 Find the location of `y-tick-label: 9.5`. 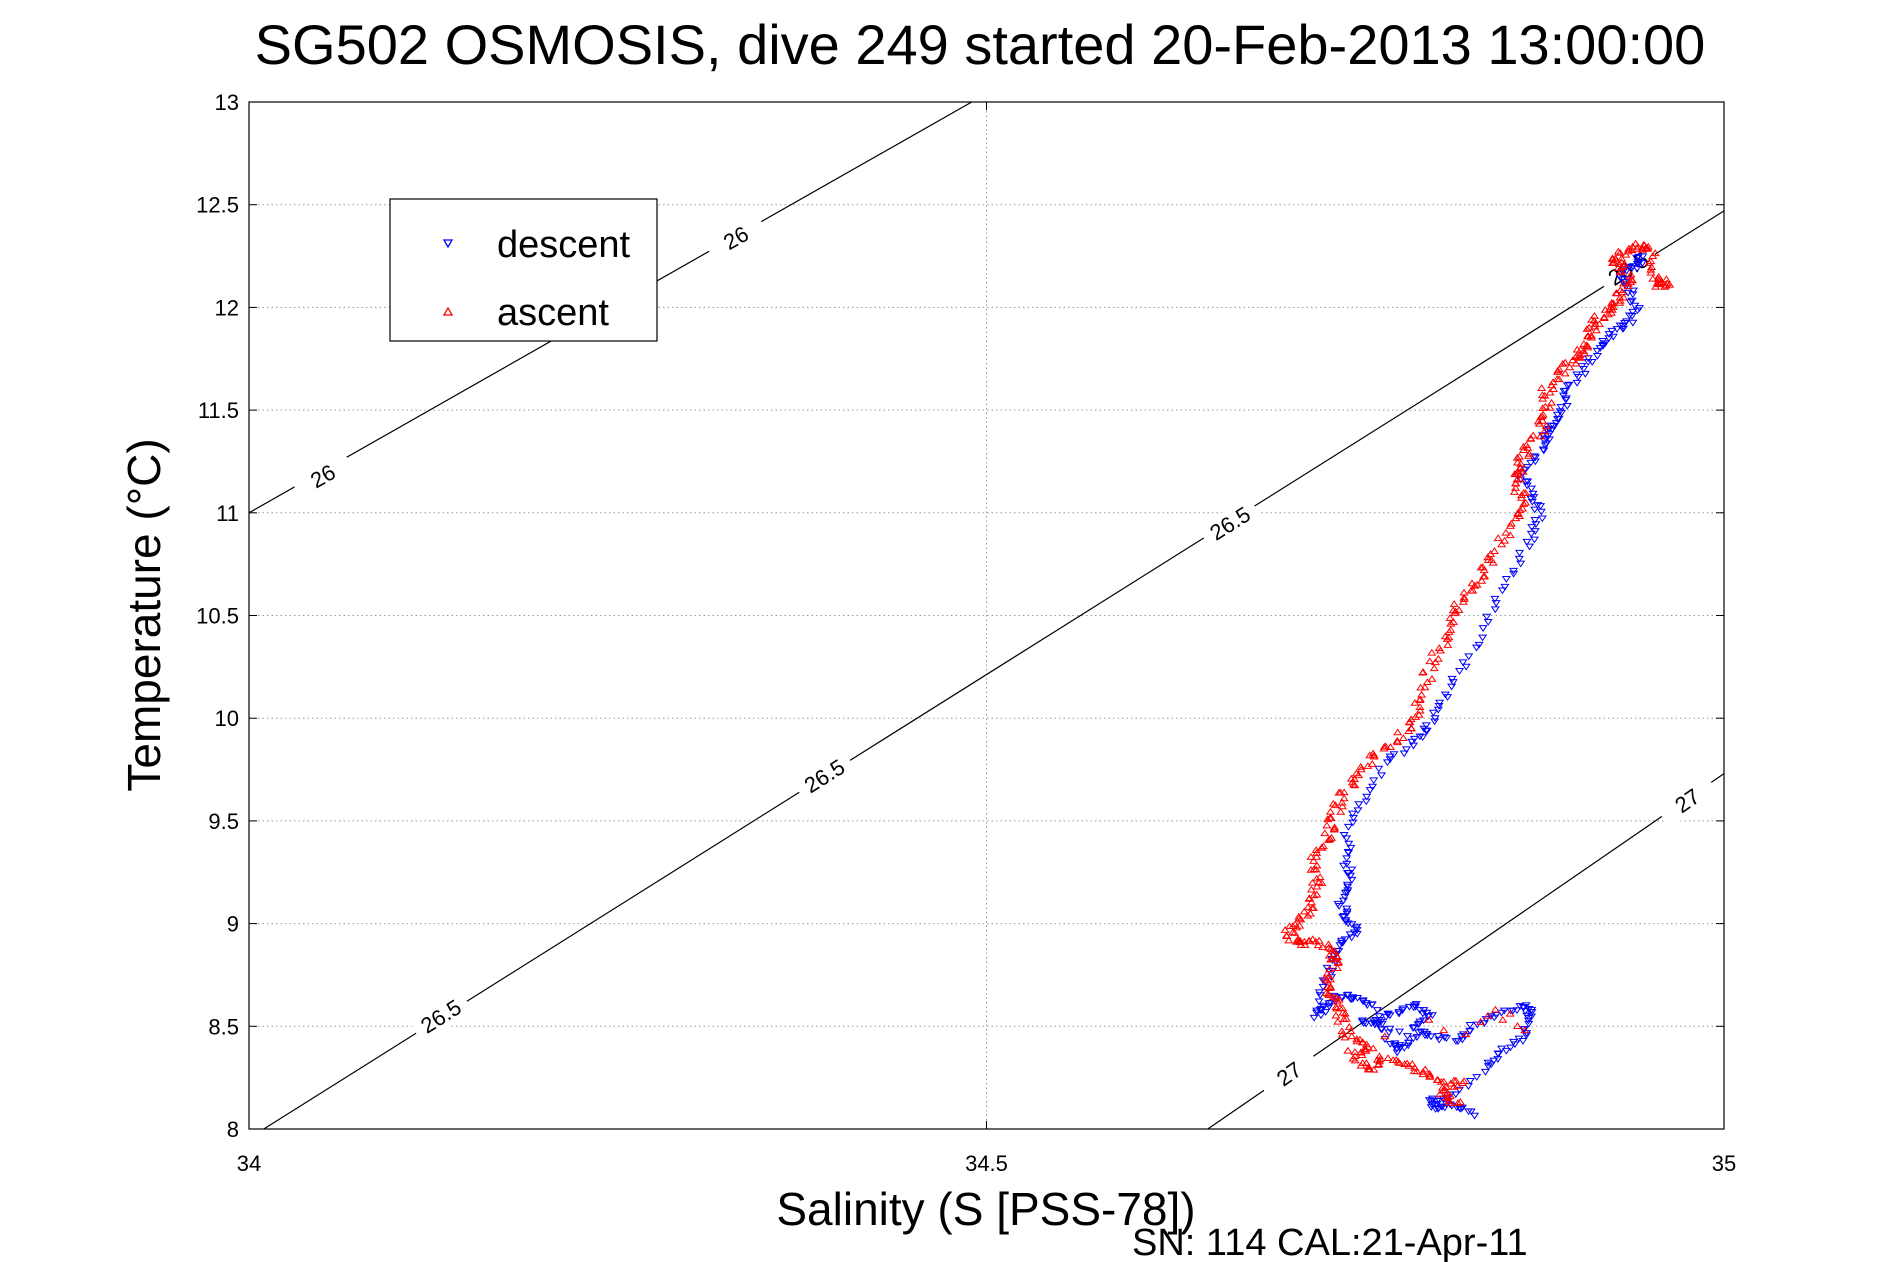

y-tick-label: 9.5 is located at coordinates (223, 821).